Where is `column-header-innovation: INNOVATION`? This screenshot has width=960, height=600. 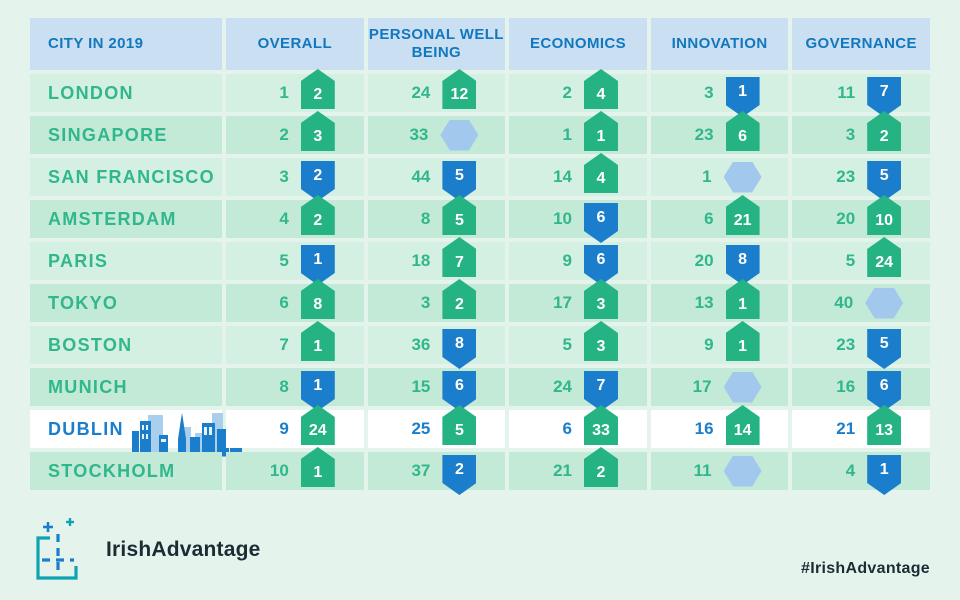
column-header-innovation: INNOVATION is located at coordinates (719, 44).